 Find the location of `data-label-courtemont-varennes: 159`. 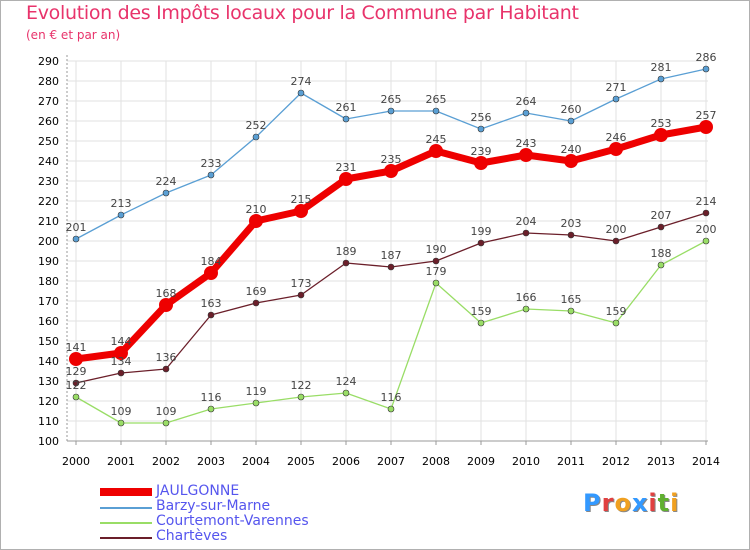

data-label-courtemont-varennes: 159 is located at coordinates (616, 311).